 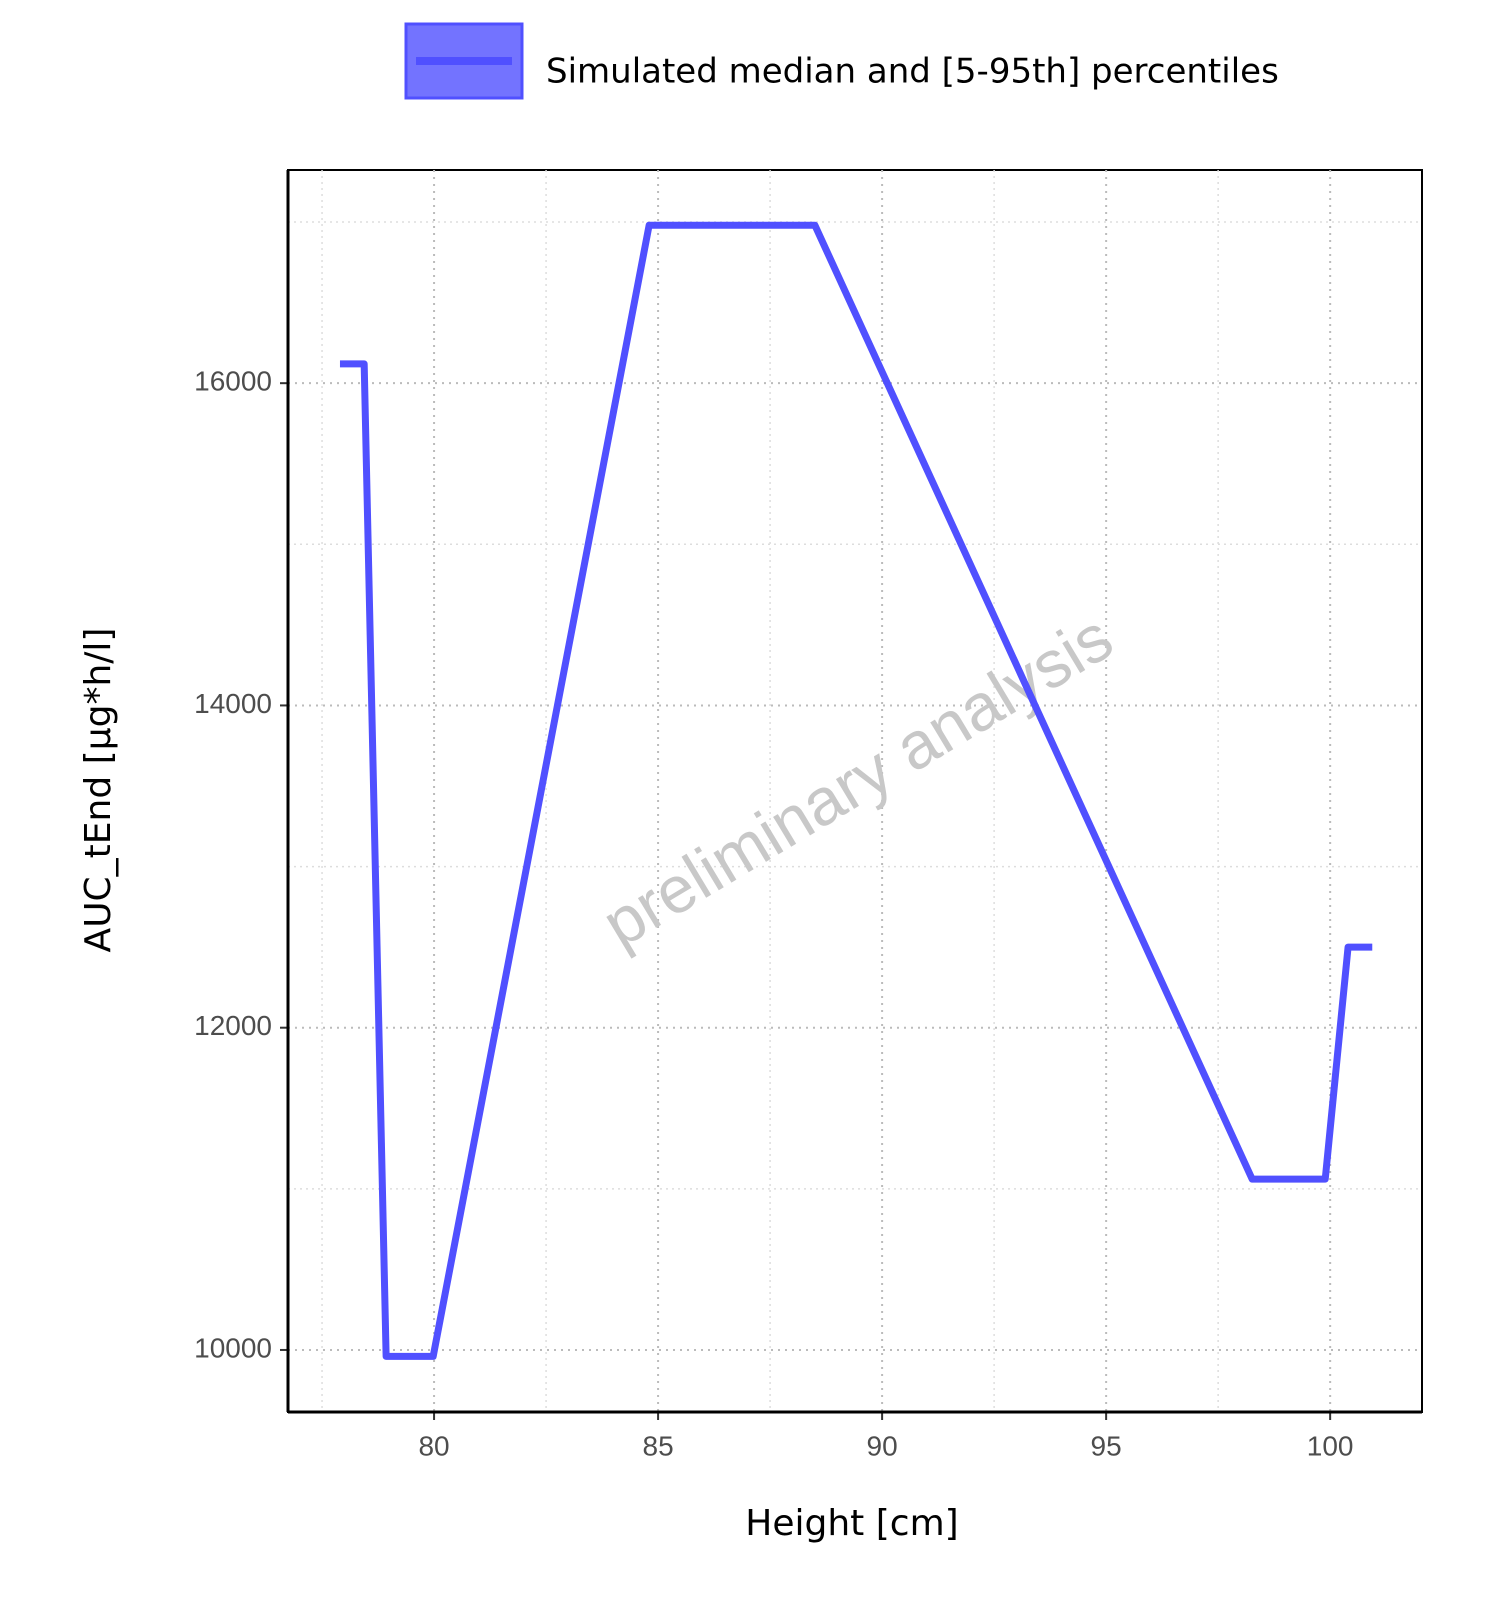 I want to click on x-axis-label: Height [cm], so click(x=851, y=1523).